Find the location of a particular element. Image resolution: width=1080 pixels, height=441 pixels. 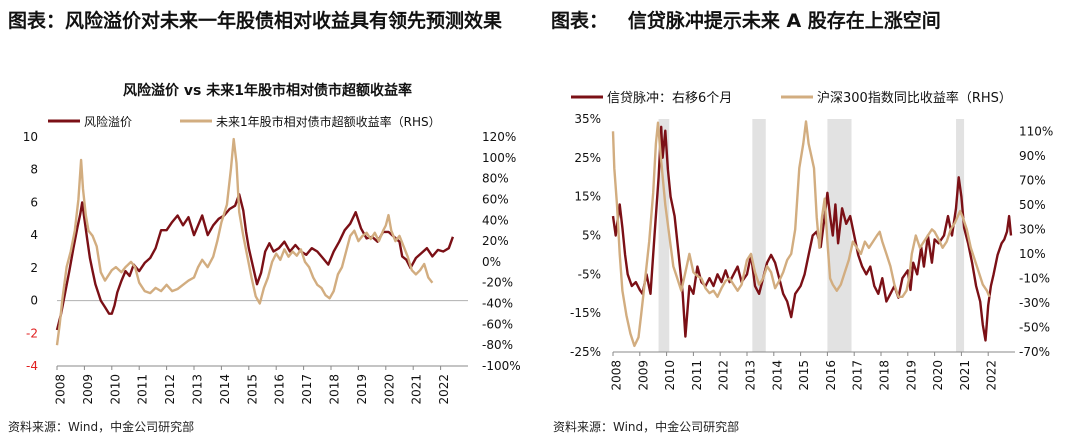

right-source-note: 资料来源：Wind，中金公司研究部 is located at coordinates (646, 427).